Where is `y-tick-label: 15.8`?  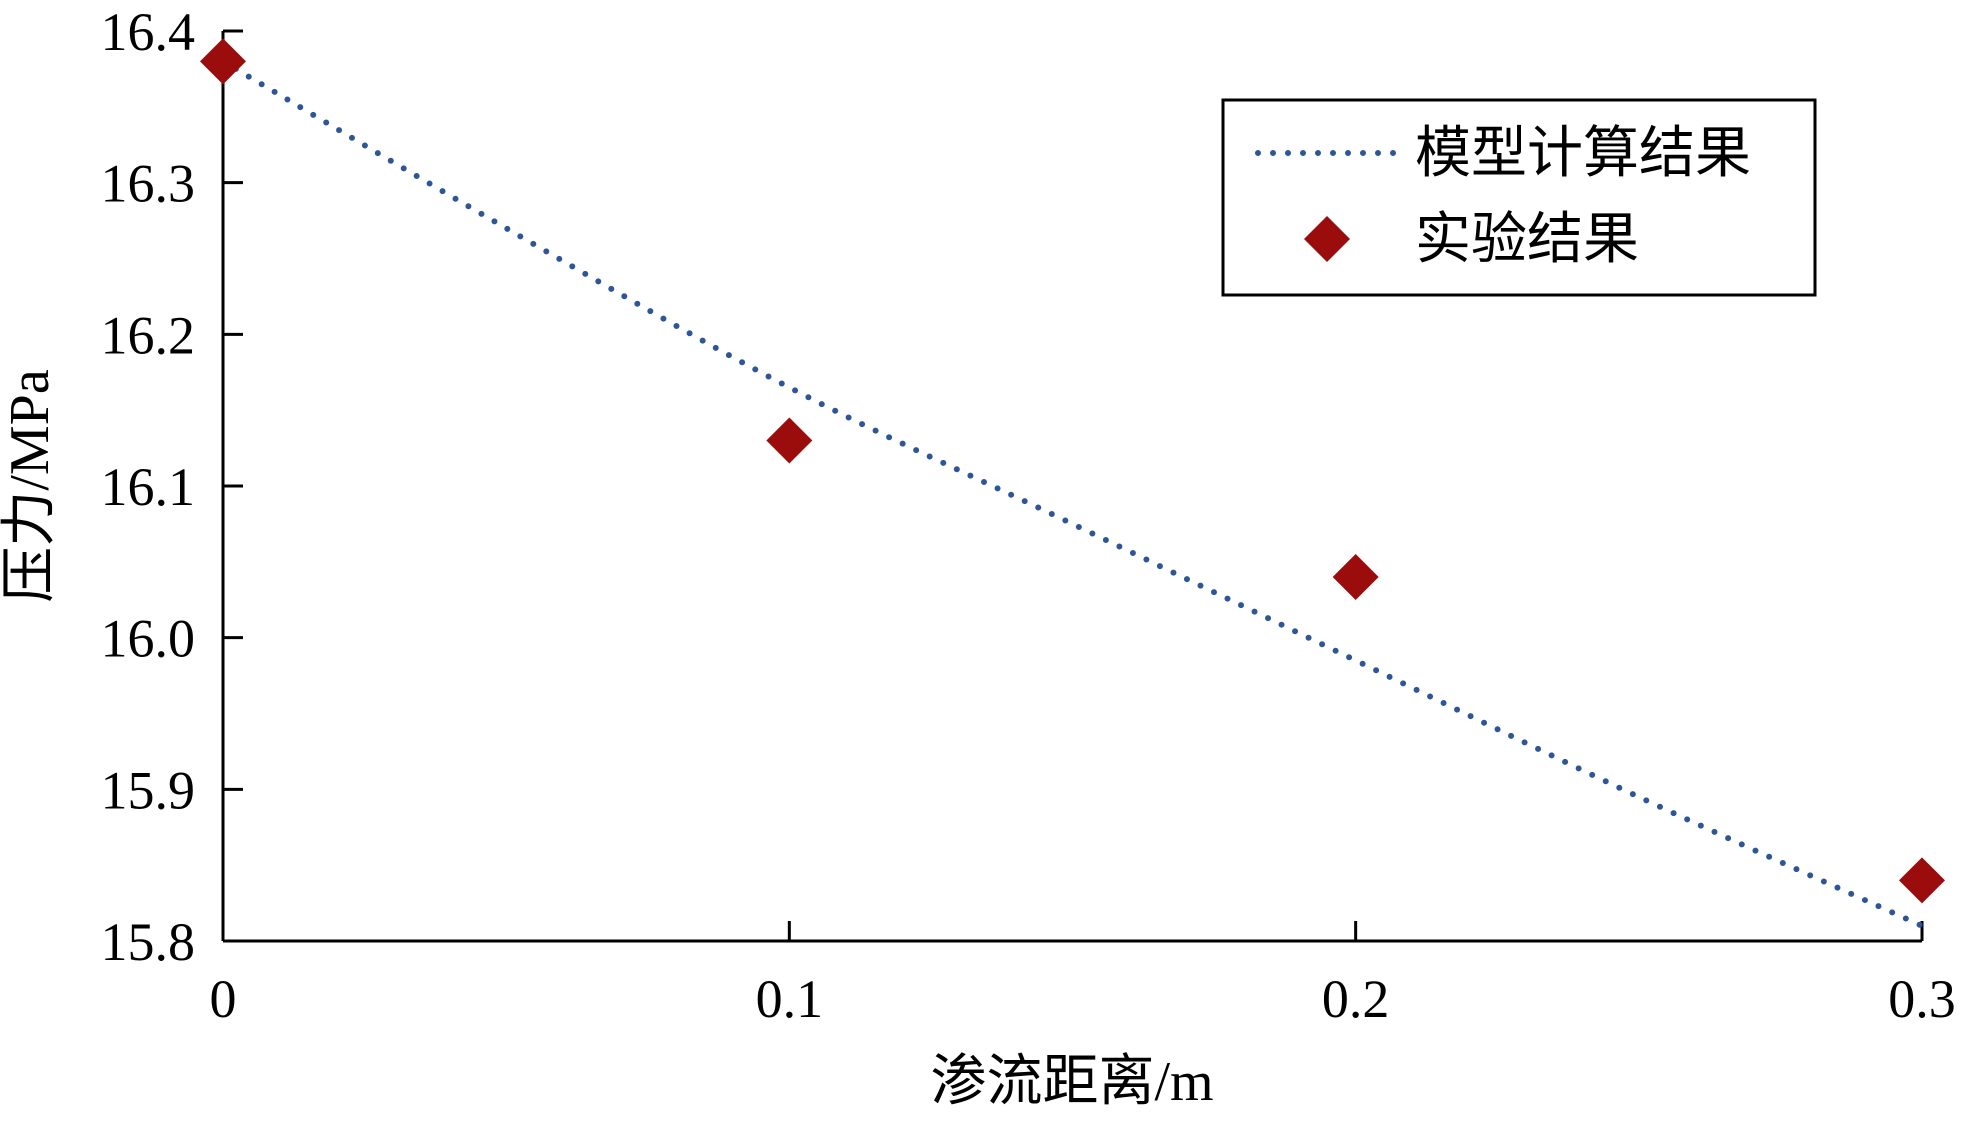
y-tick-label: 15.8 is located at coordinates (148, 942).